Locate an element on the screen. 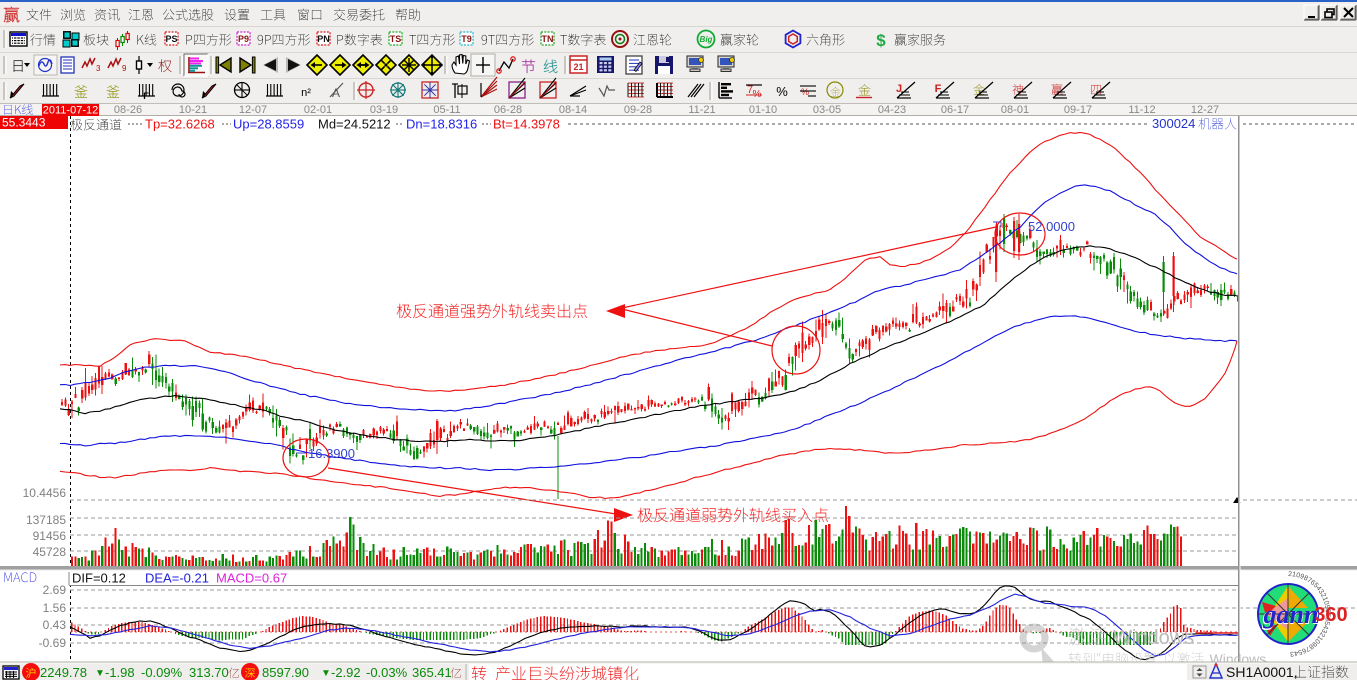 The height and width of the screenshot is (680, 1357). svg-text: -1.98 is located at coordinates (120, 672).